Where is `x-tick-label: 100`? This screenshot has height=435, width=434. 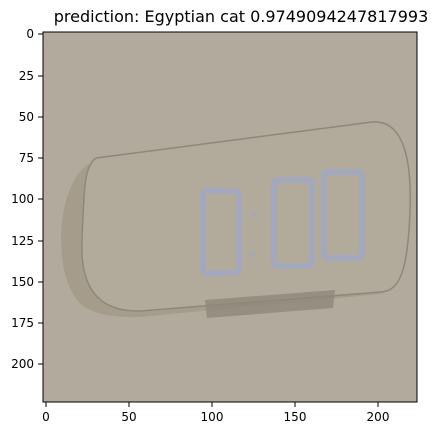 x-tick-label: 100 is located at coordinates (212, 417).